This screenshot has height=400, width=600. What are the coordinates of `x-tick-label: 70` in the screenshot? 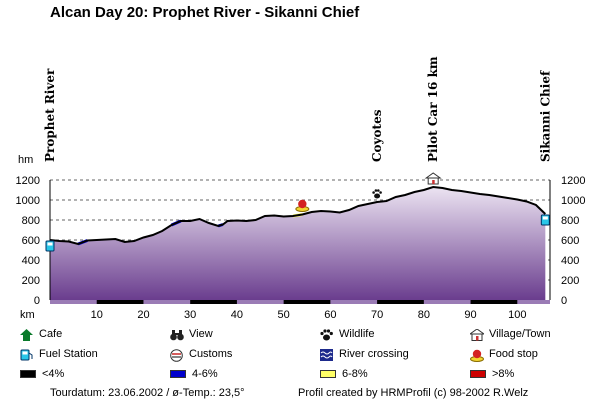 It's located at (377, 315).